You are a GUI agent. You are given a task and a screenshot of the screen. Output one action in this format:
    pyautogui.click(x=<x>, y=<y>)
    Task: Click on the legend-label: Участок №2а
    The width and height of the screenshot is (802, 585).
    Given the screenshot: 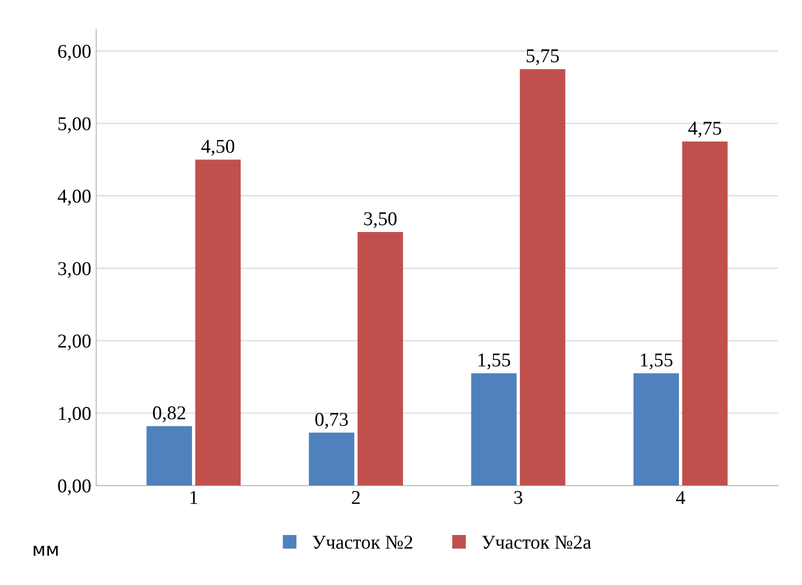 What is the action you would take?
    pyautogui.click(x=537, y=542)
    